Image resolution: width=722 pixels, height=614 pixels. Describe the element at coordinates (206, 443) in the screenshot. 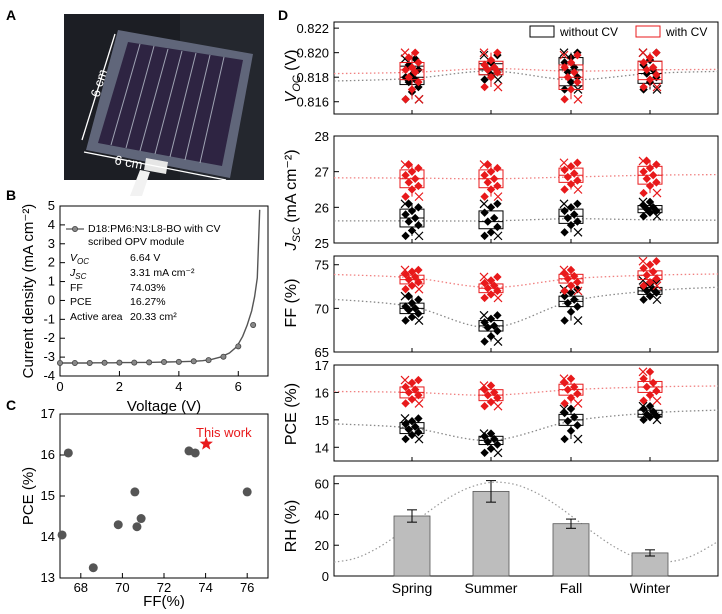

I see `c-this-work-star` at that location.